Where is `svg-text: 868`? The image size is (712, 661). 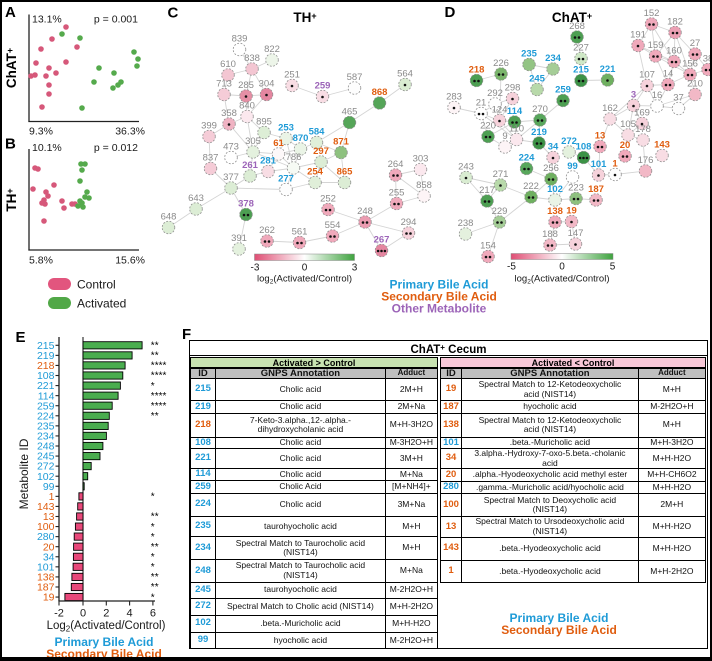 svg-text: 868 is located at coordinates (380, 92).